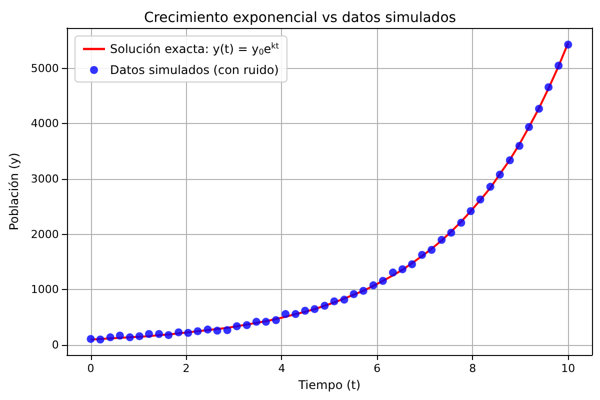 The image size is (600, 400). Describe the element at coordinates (90, 368) in the screenshot. I see `x-tick-label: 0` at that location.